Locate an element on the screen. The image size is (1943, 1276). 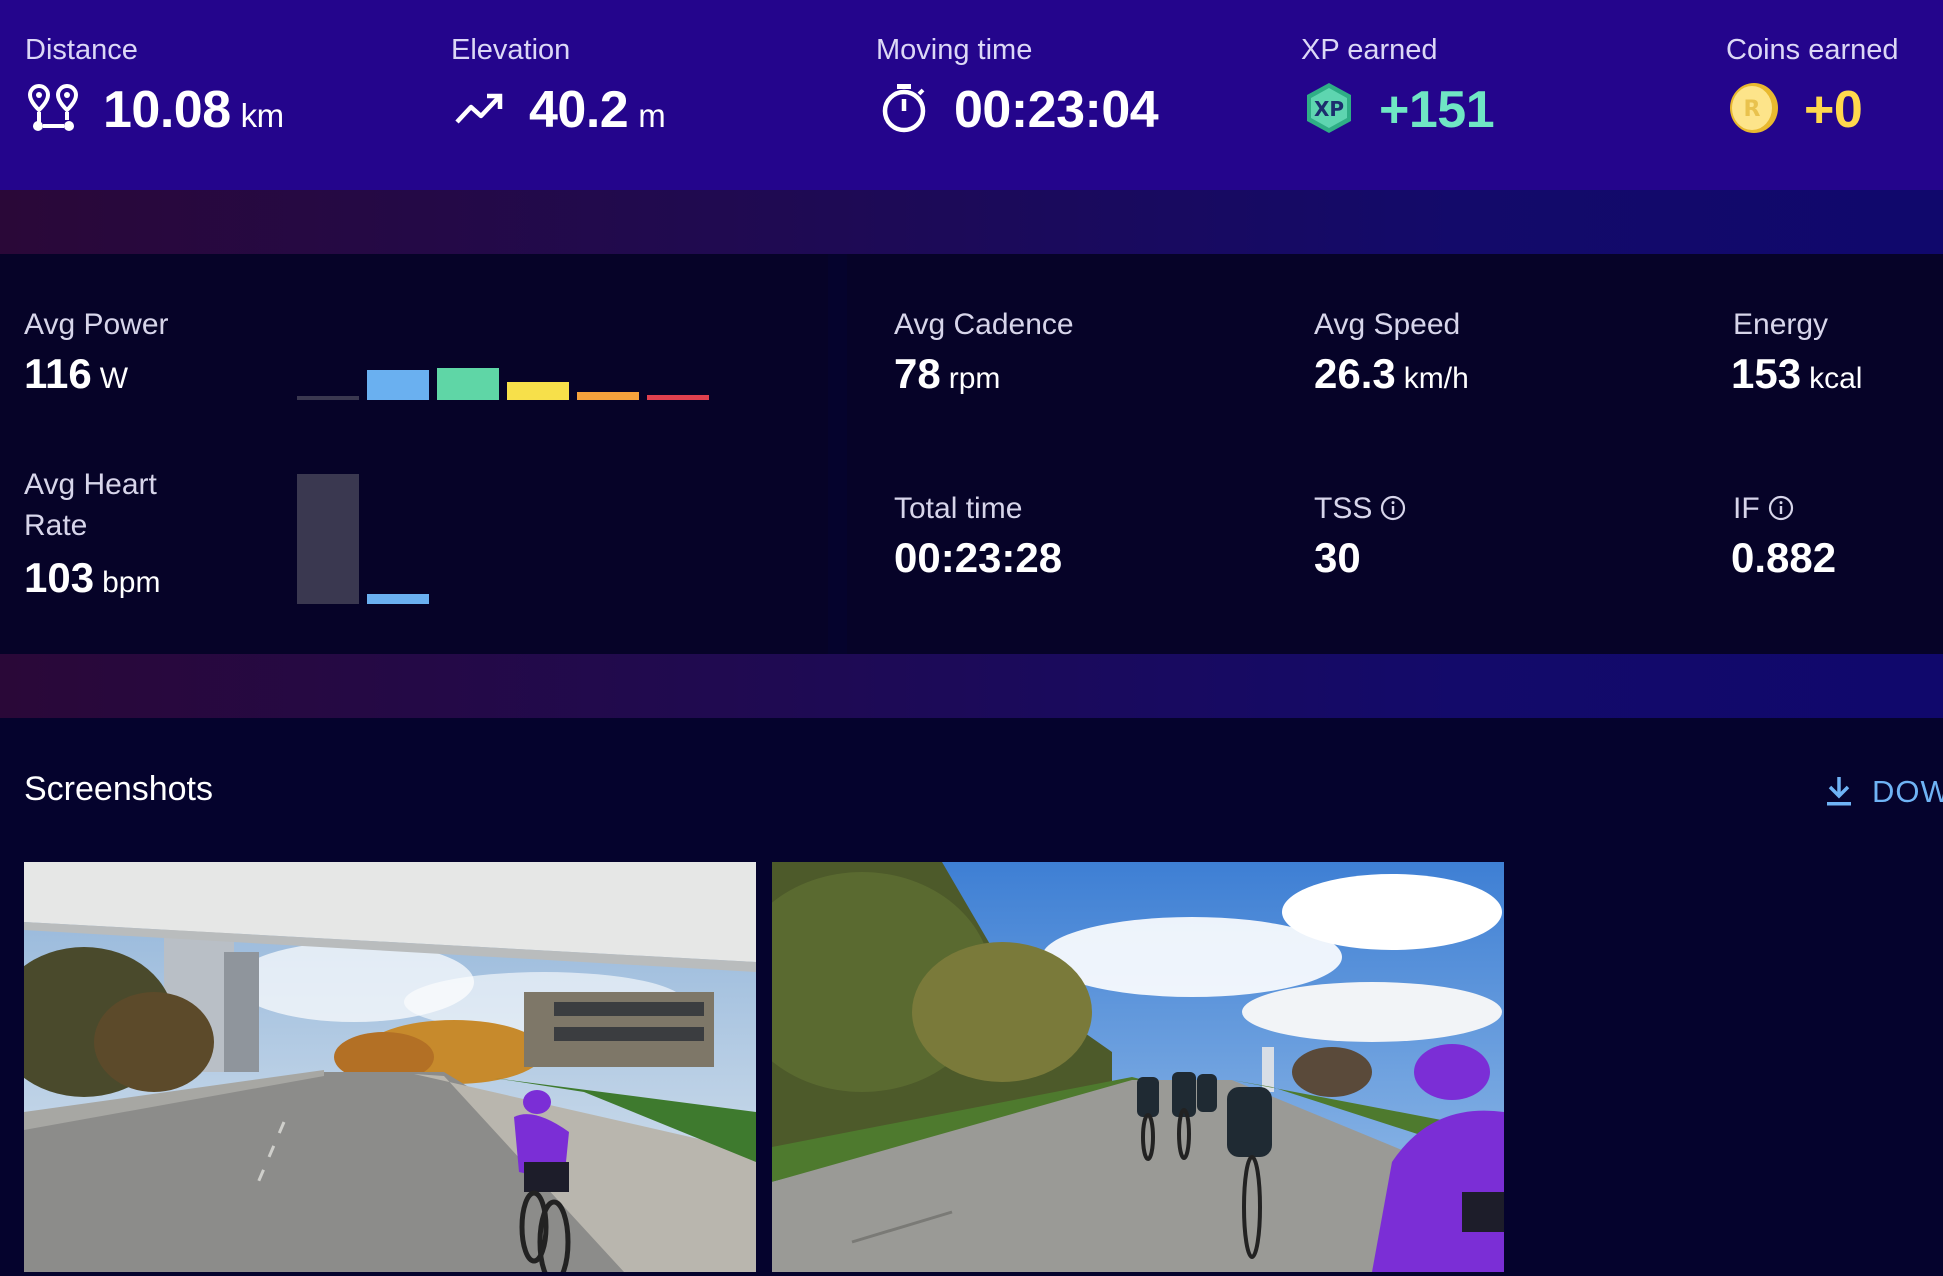
energy-value: 153 kcal is located at coordinates (1797, 373).